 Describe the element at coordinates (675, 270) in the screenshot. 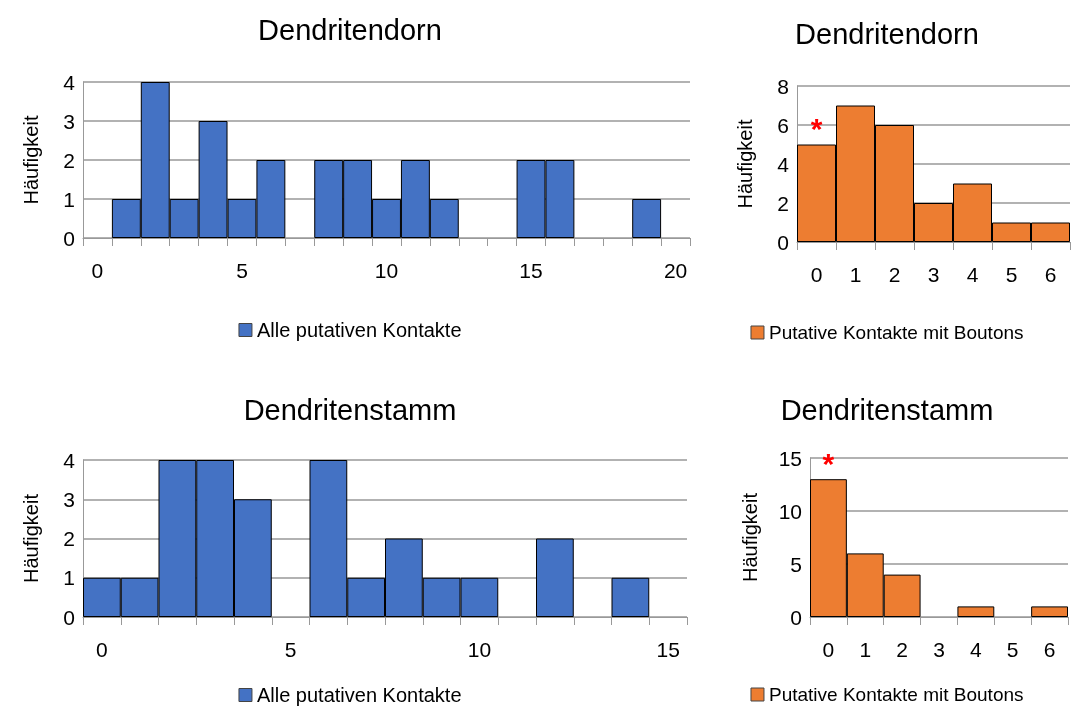

I see `x-tick-label: 20` at that location.